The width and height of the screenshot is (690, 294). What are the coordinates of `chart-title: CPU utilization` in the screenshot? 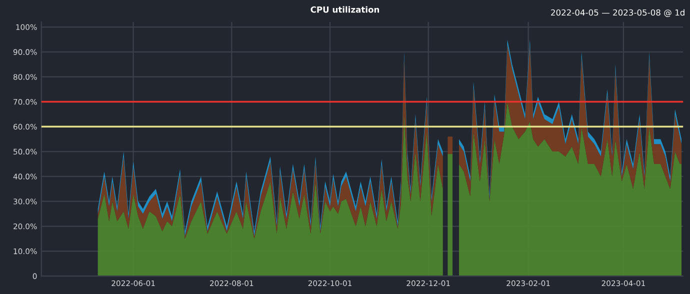 It's located at (345, 9).